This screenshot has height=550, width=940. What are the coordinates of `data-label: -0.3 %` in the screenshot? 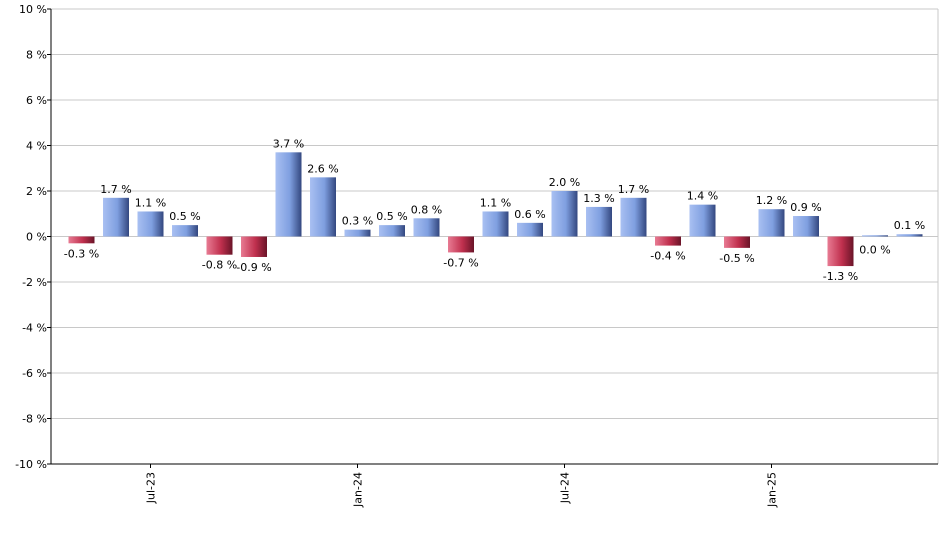 It's located at (81, 253).